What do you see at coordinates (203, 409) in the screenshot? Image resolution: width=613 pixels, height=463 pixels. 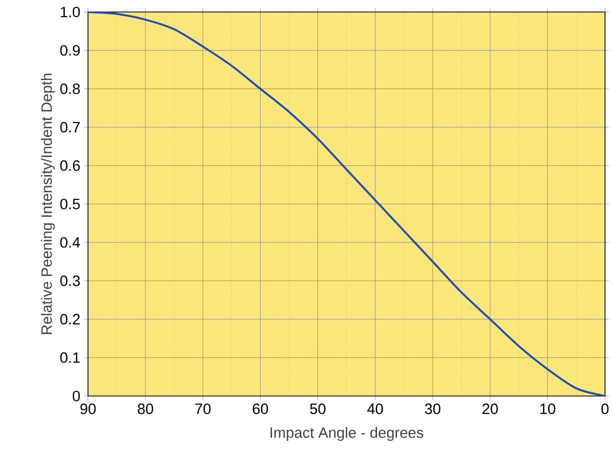 I see `x-tick-label: 70` at bounding box center [203, 409].